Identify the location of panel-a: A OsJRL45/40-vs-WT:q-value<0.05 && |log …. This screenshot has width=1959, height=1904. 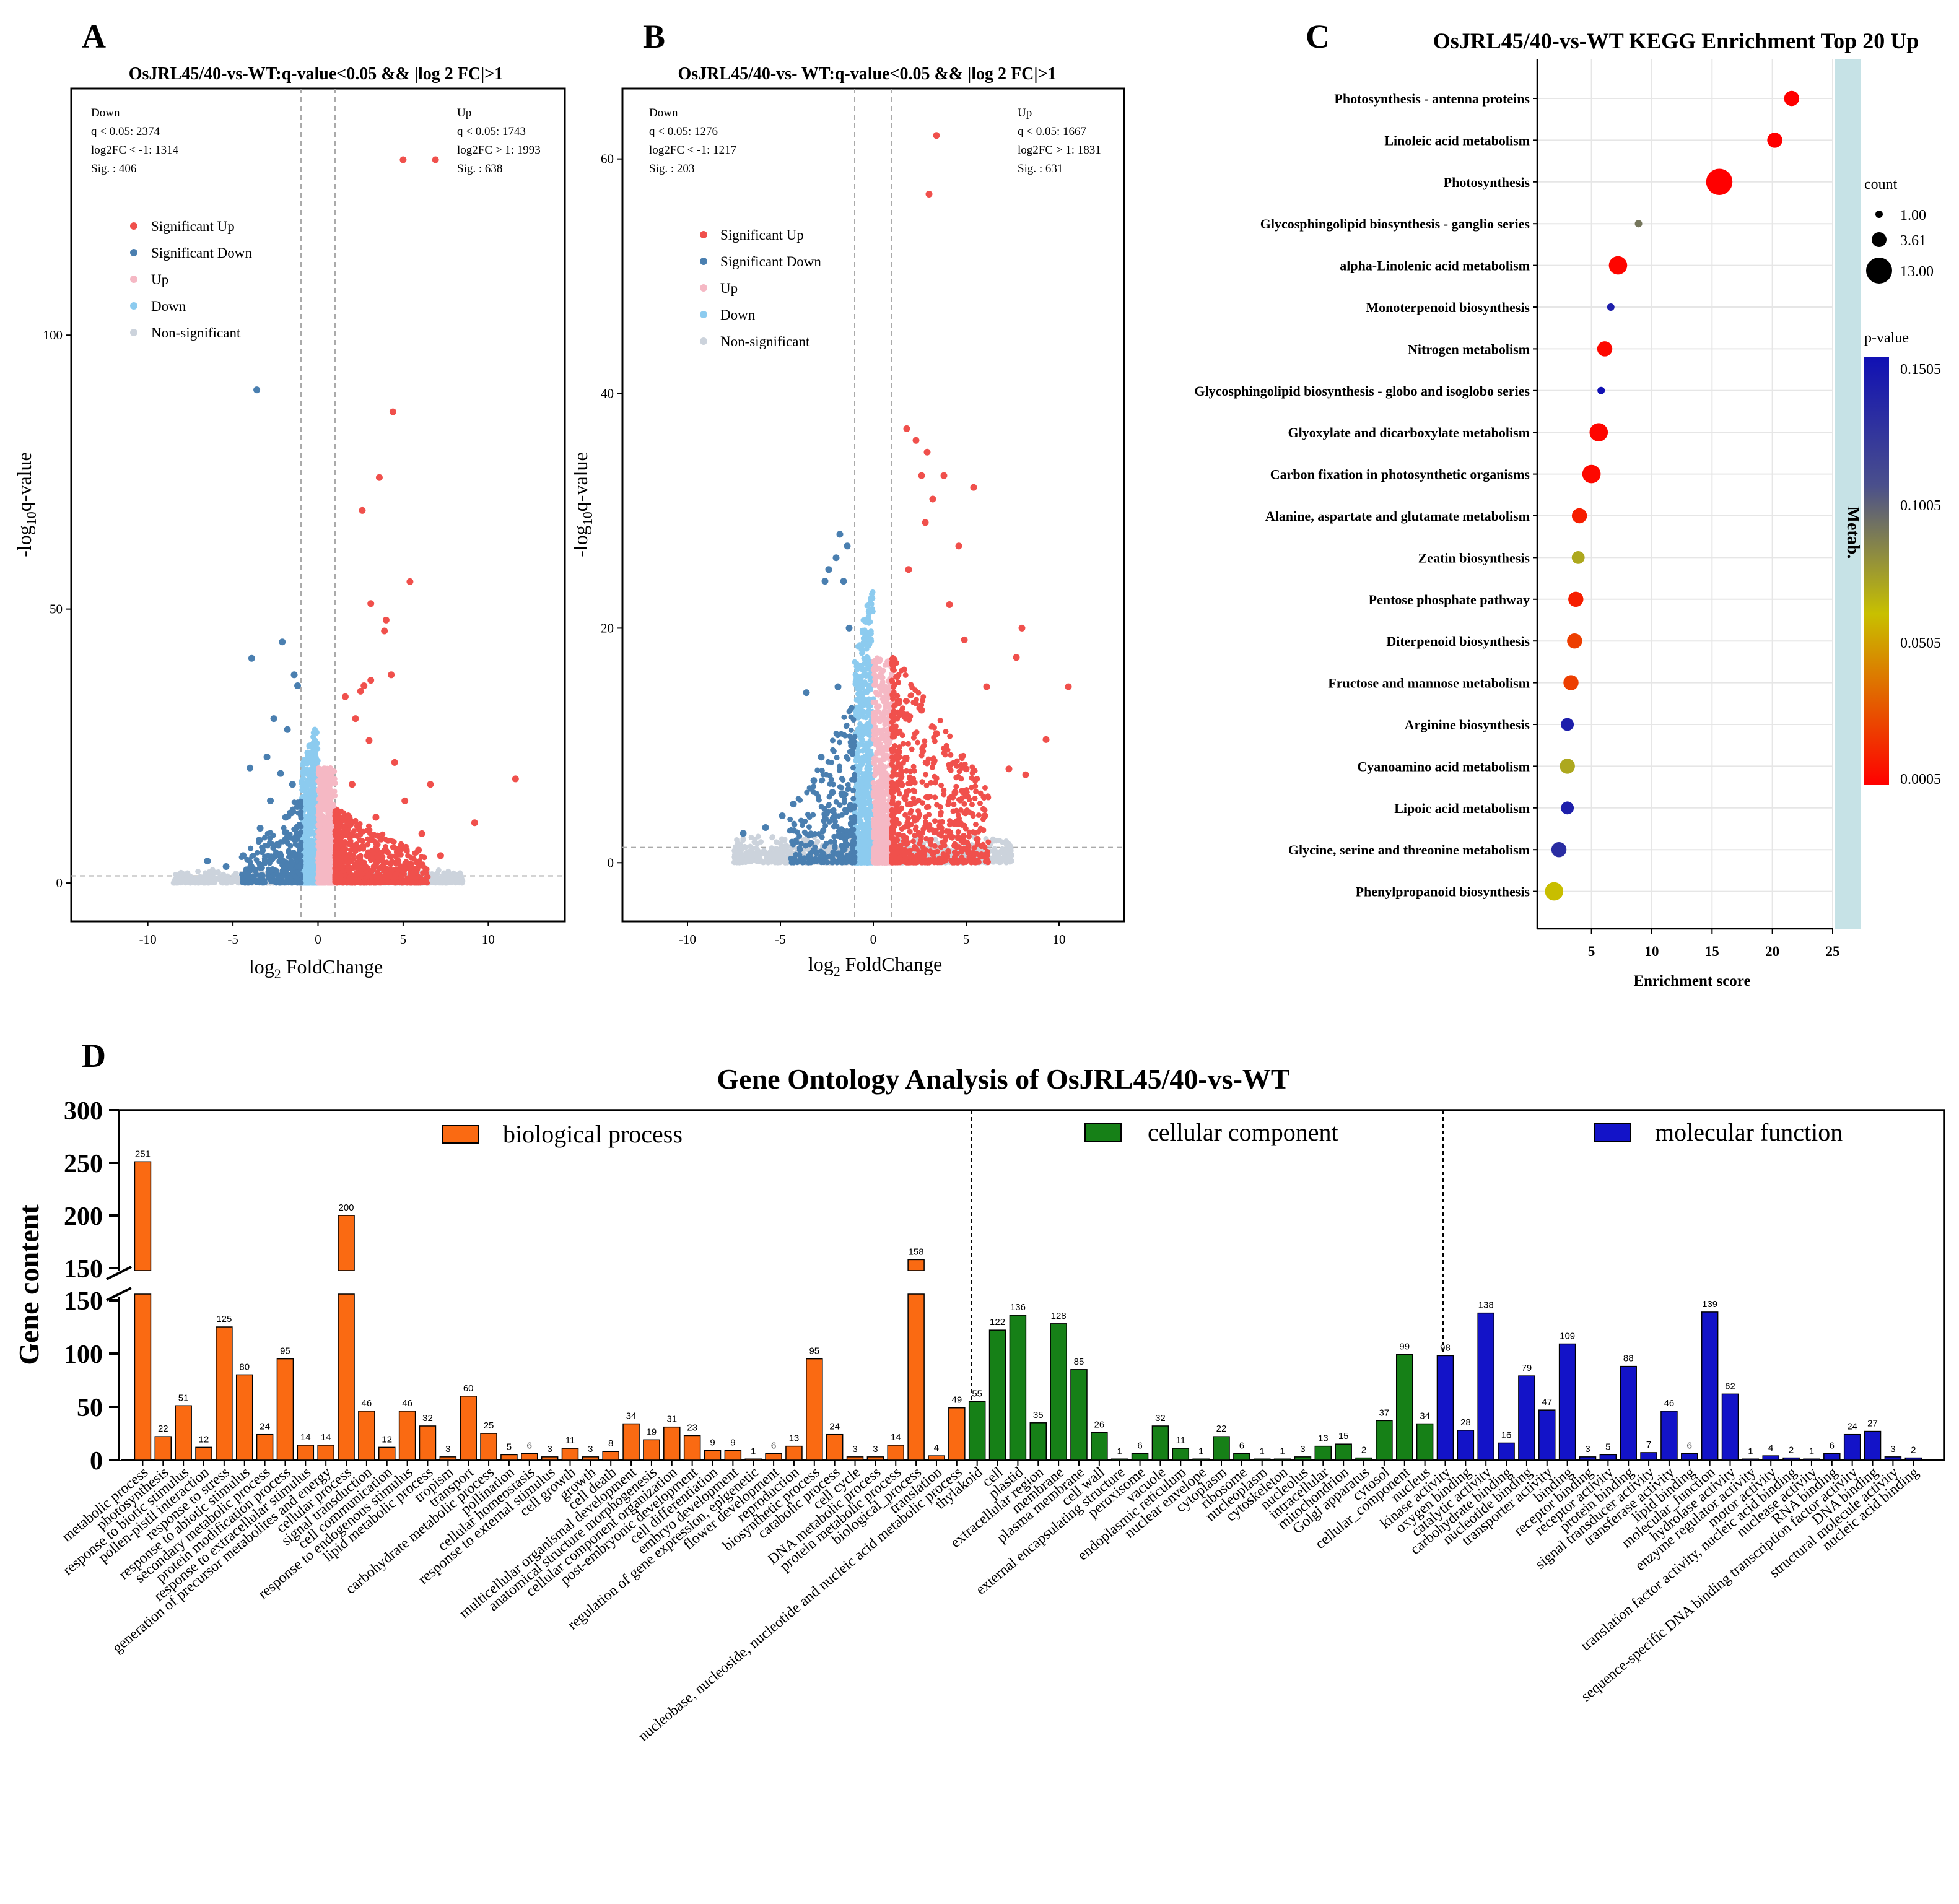
(289, 499).